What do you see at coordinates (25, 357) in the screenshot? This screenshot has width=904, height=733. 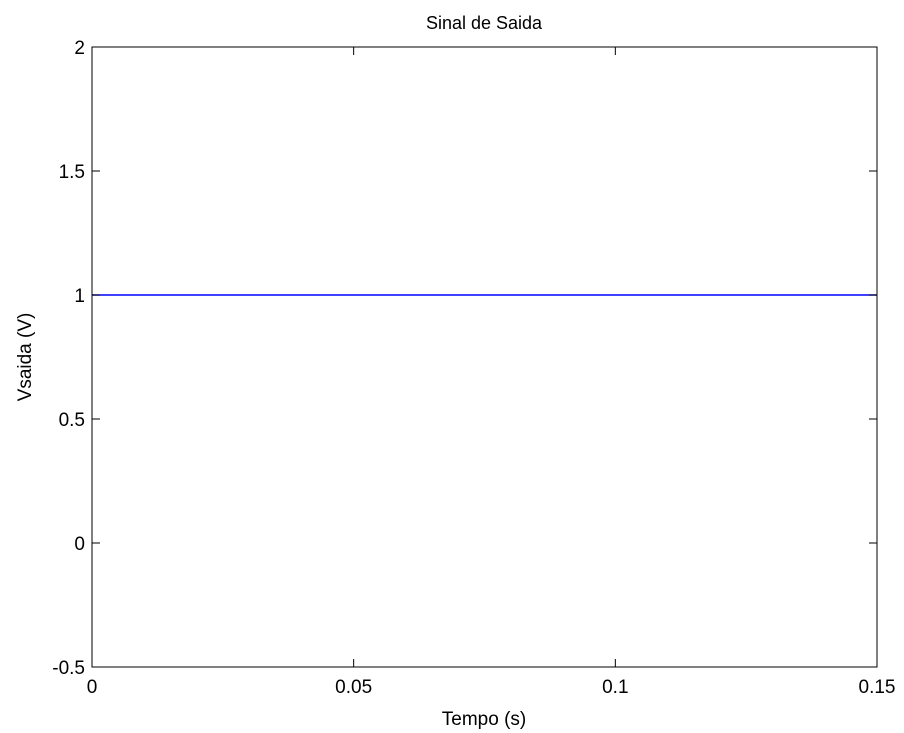 I see `y-axis-label: Vsaida (V)` at bounding box center [25, 357].